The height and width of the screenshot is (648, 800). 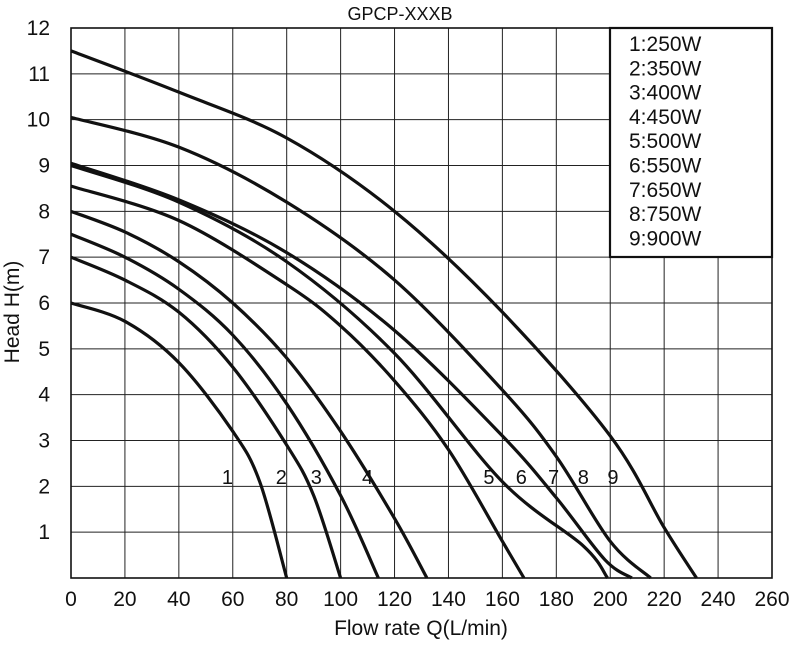 I want to click on series-1-label: 1, so click(x=227, y=478).